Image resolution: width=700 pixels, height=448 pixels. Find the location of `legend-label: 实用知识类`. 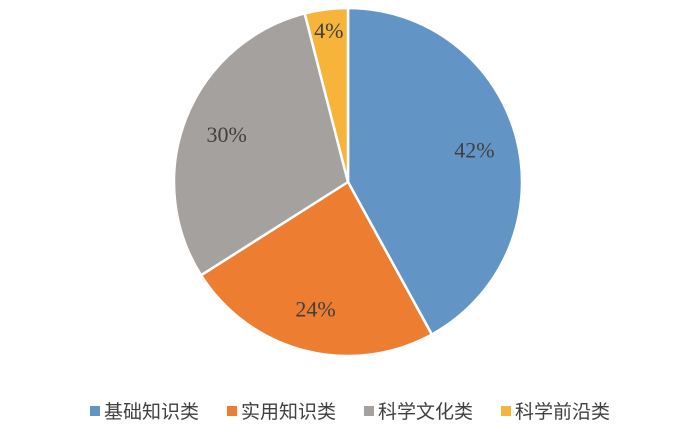

legend-label: 实用知识类 is located at coordinates (288, 412).